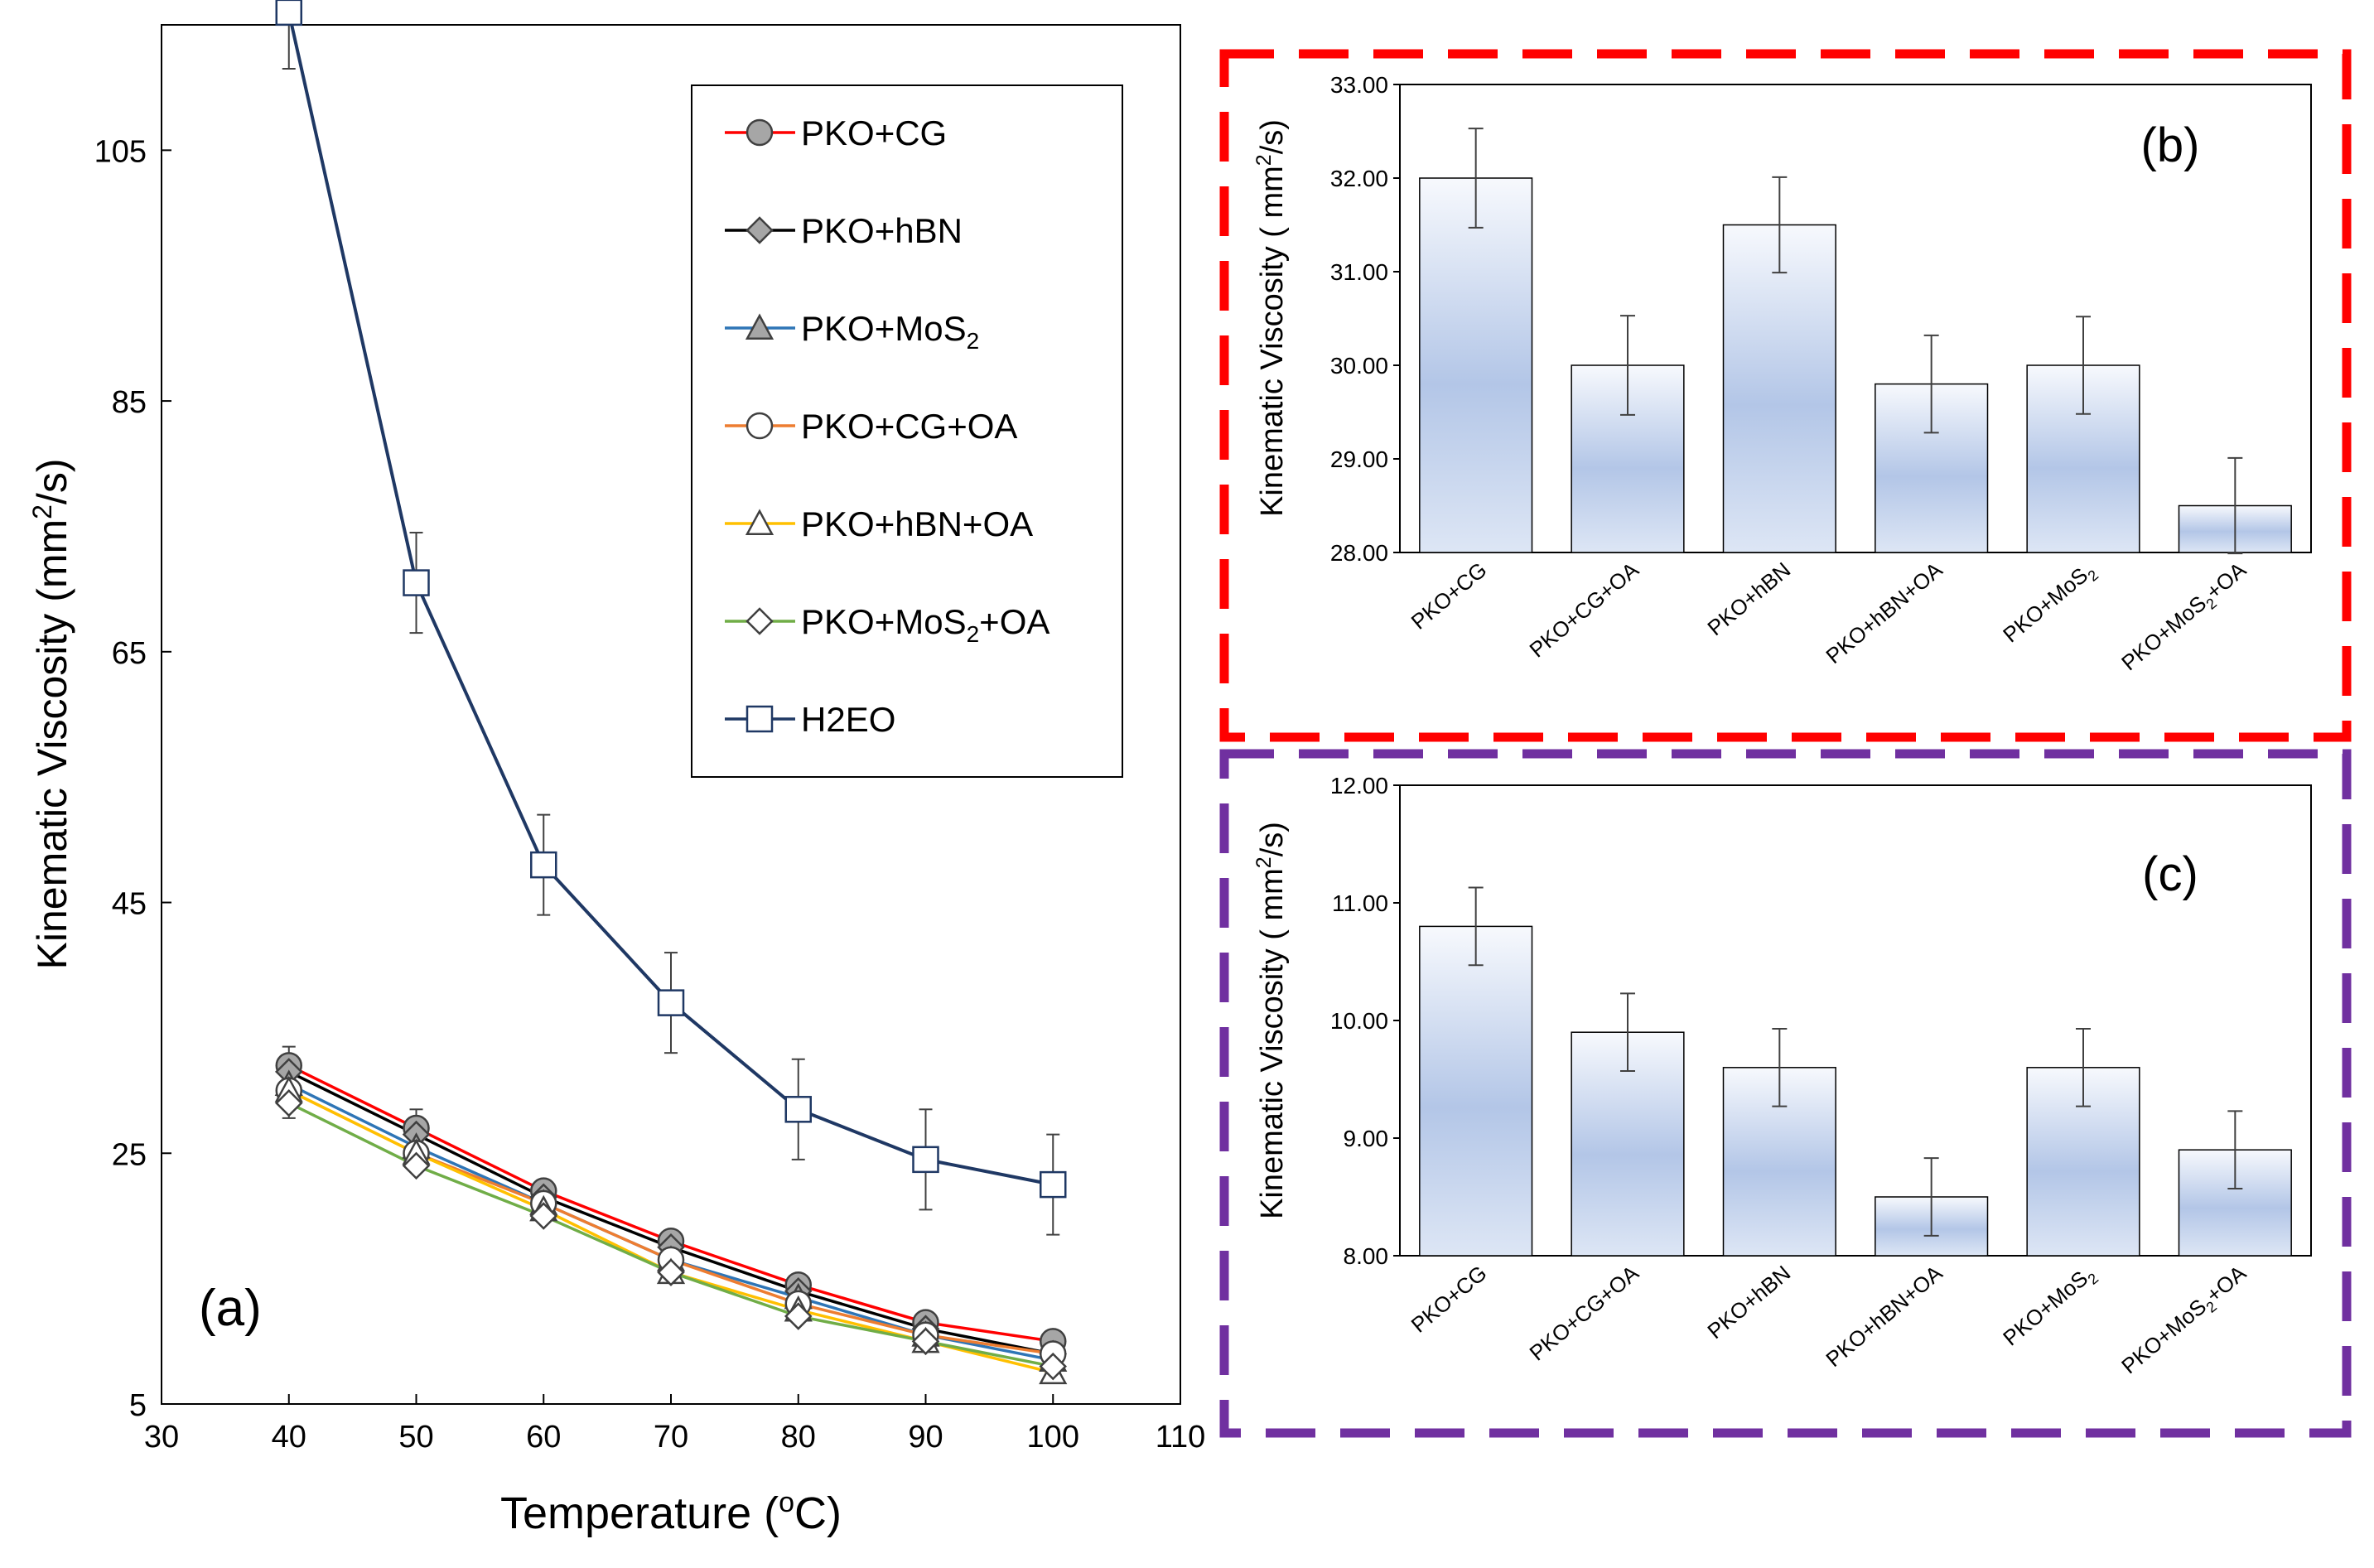 The height and width of the screenshot is (1568, 2374). What do you see at coordinates (799, 1437) in the screenshot?
I see `x-tick-label-a-80: 80` at bounding box center [799, 1437].